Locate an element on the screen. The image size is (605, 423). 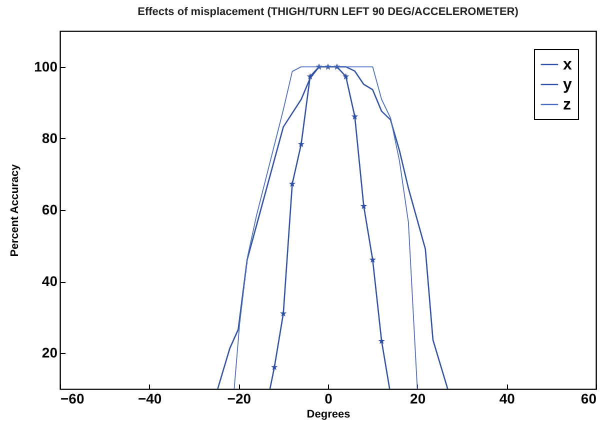
x-tick-label: −60 is located at coordinates (72, 398).